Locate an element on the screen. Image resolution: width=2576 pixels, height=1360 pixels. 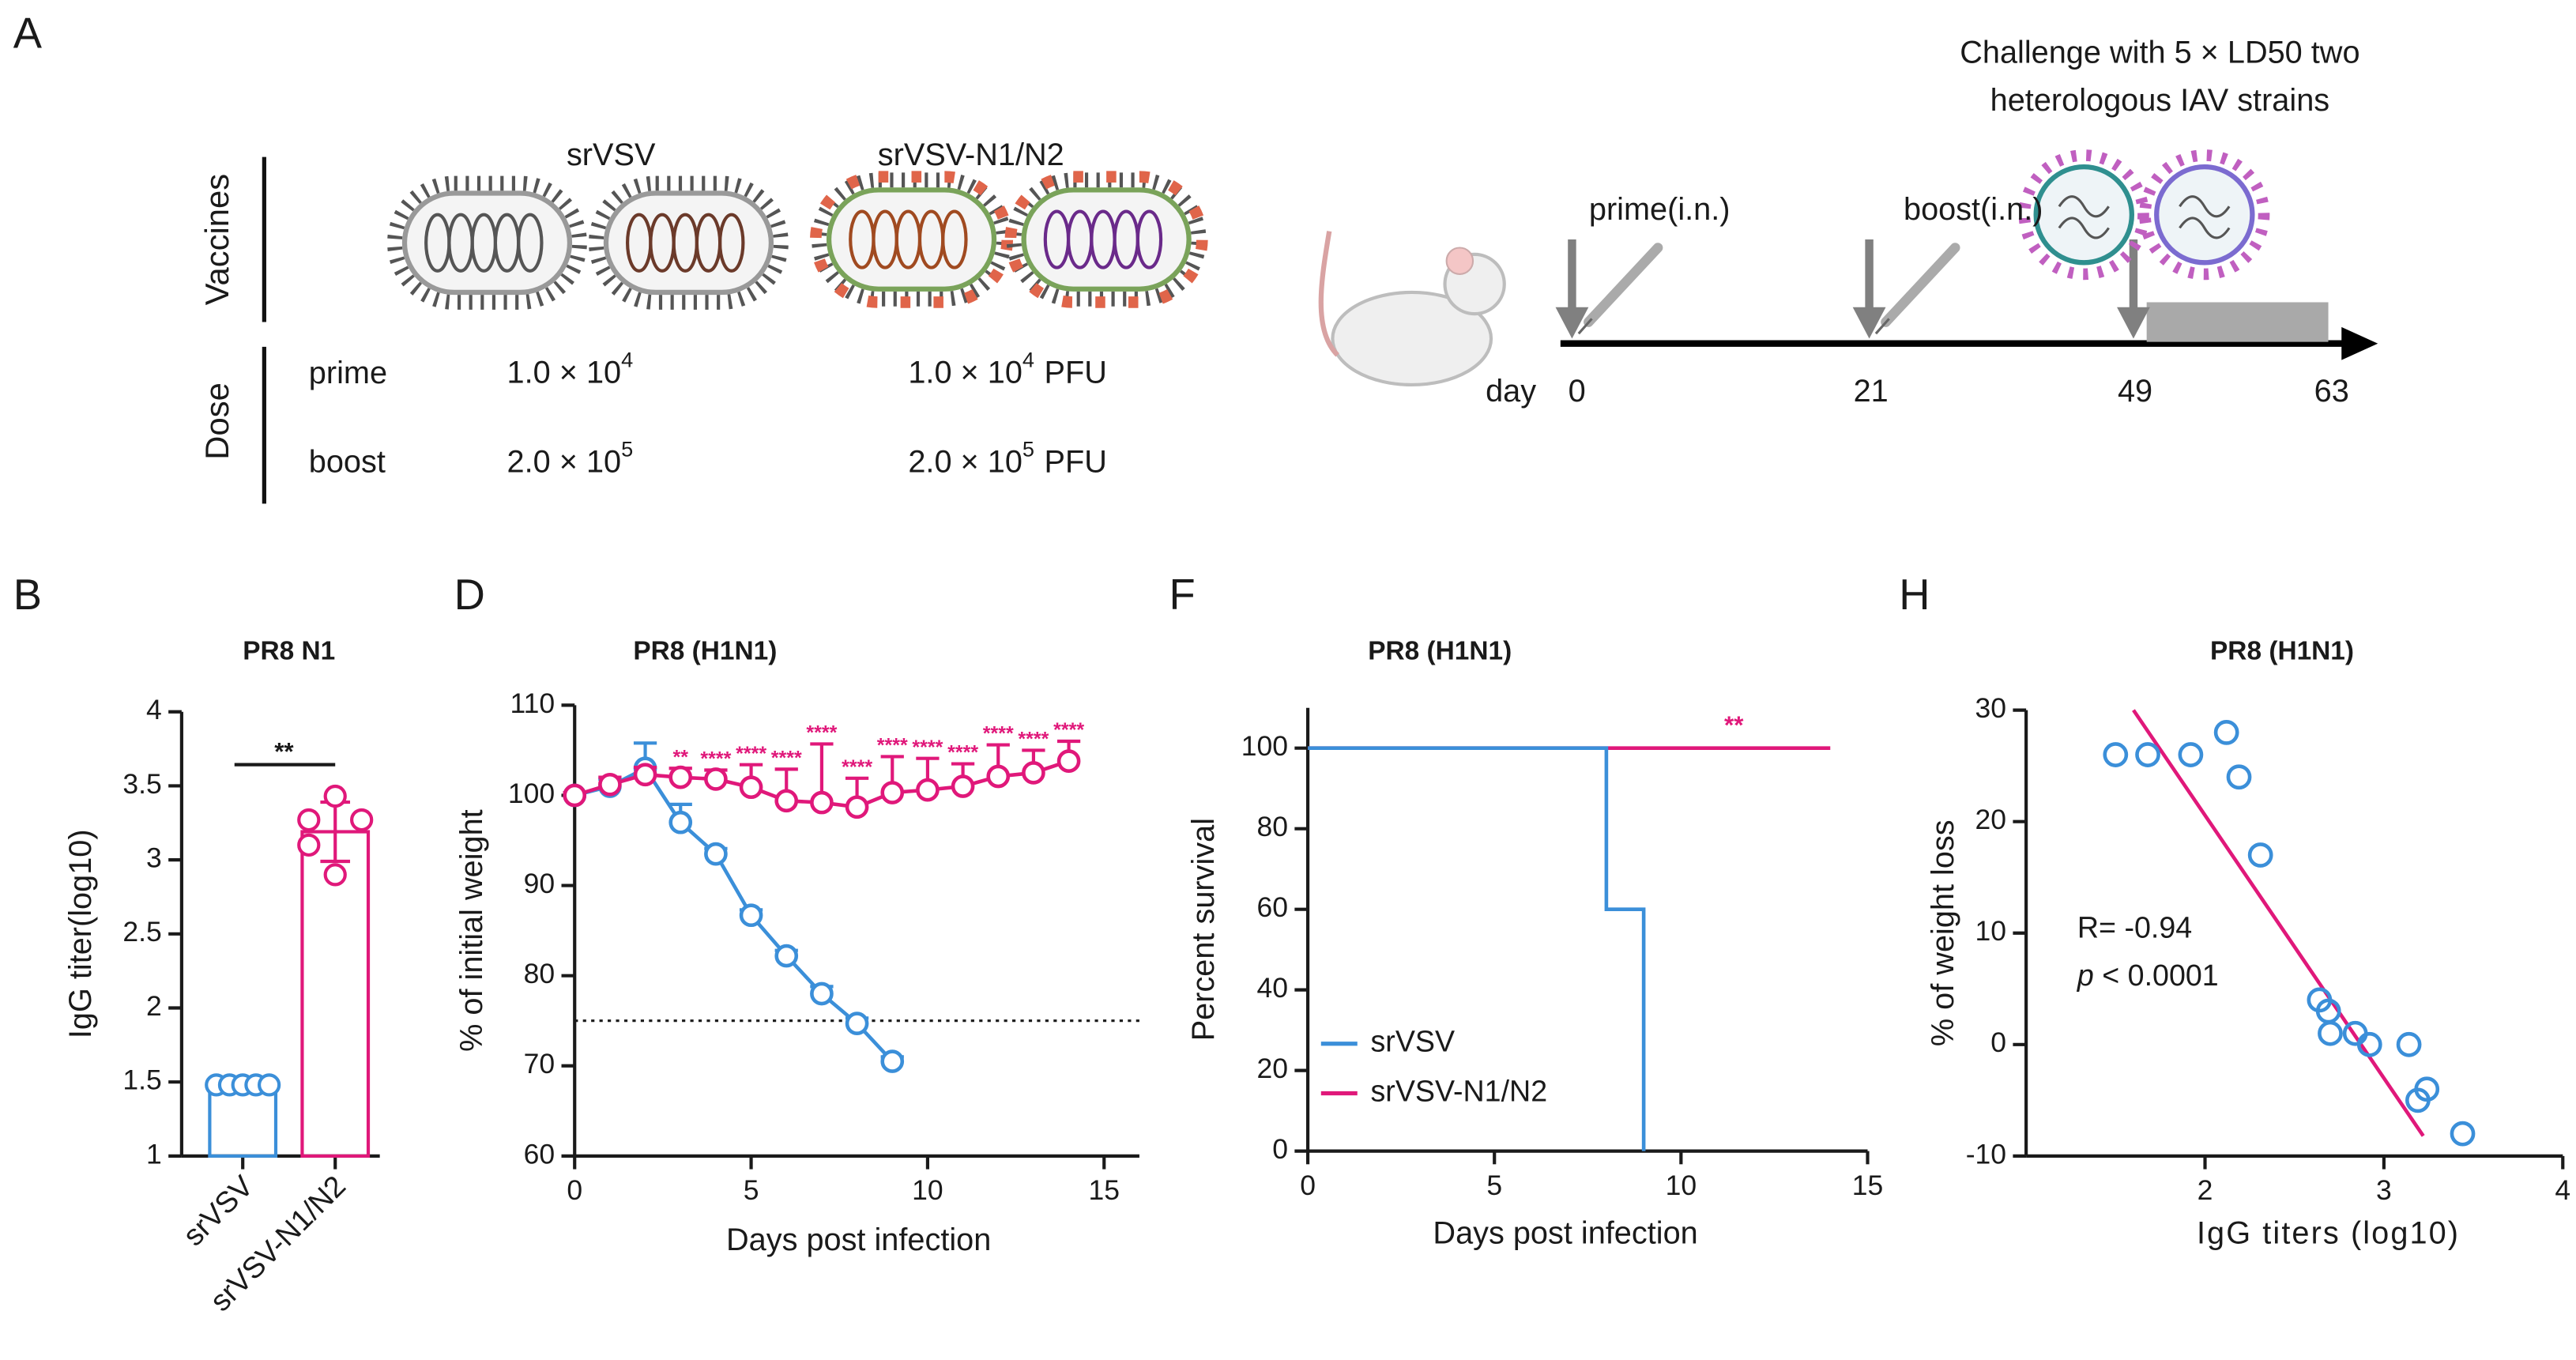
panel-letter: F is located at coordinates (1182, 595).